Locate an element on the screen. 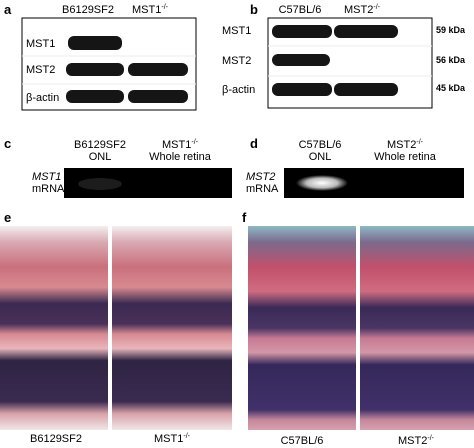 The width and height of the screenshot is (474, 448). caption-name: MST2 is located at coordinates (412, 441).